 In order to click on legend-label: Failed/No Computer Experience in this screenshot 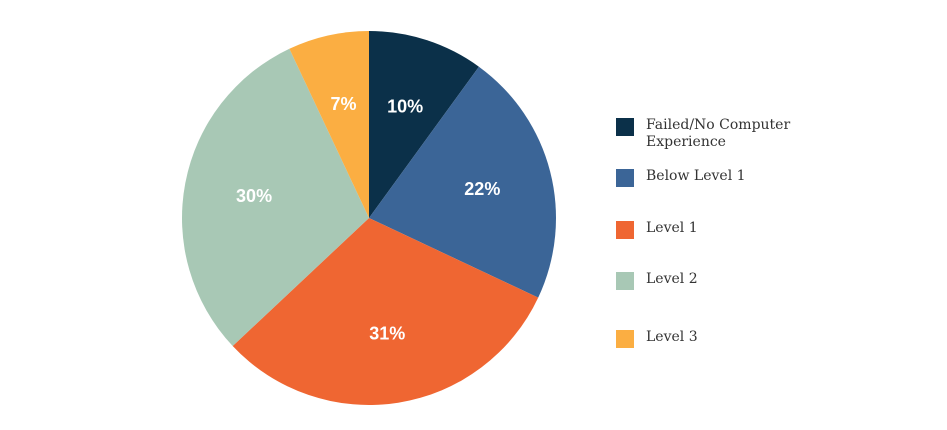, I will do `click(718, 133)`.